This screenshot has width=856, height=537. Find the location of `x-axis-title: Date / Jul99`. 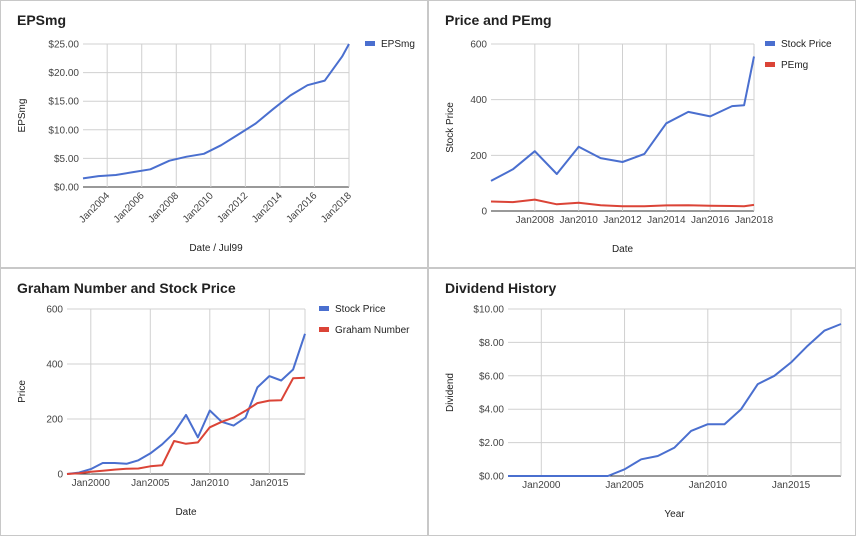

x-axis-title: Date / Jul99 is located at coordinates (216, 248).